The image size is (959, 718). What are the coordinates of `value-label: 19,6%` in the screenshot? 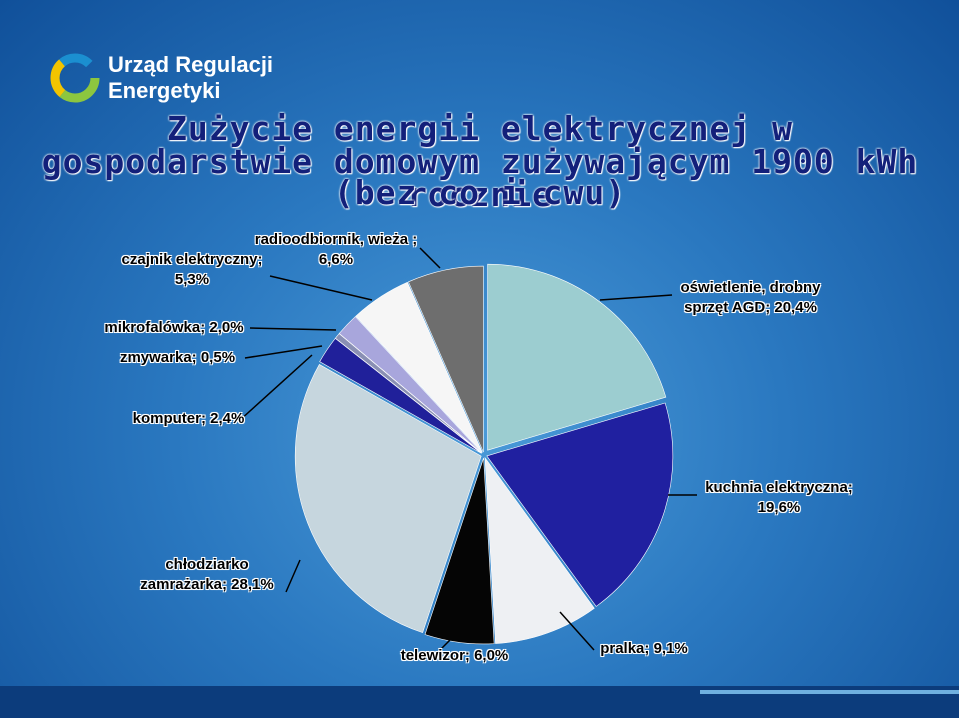 It's located at (779, 507).